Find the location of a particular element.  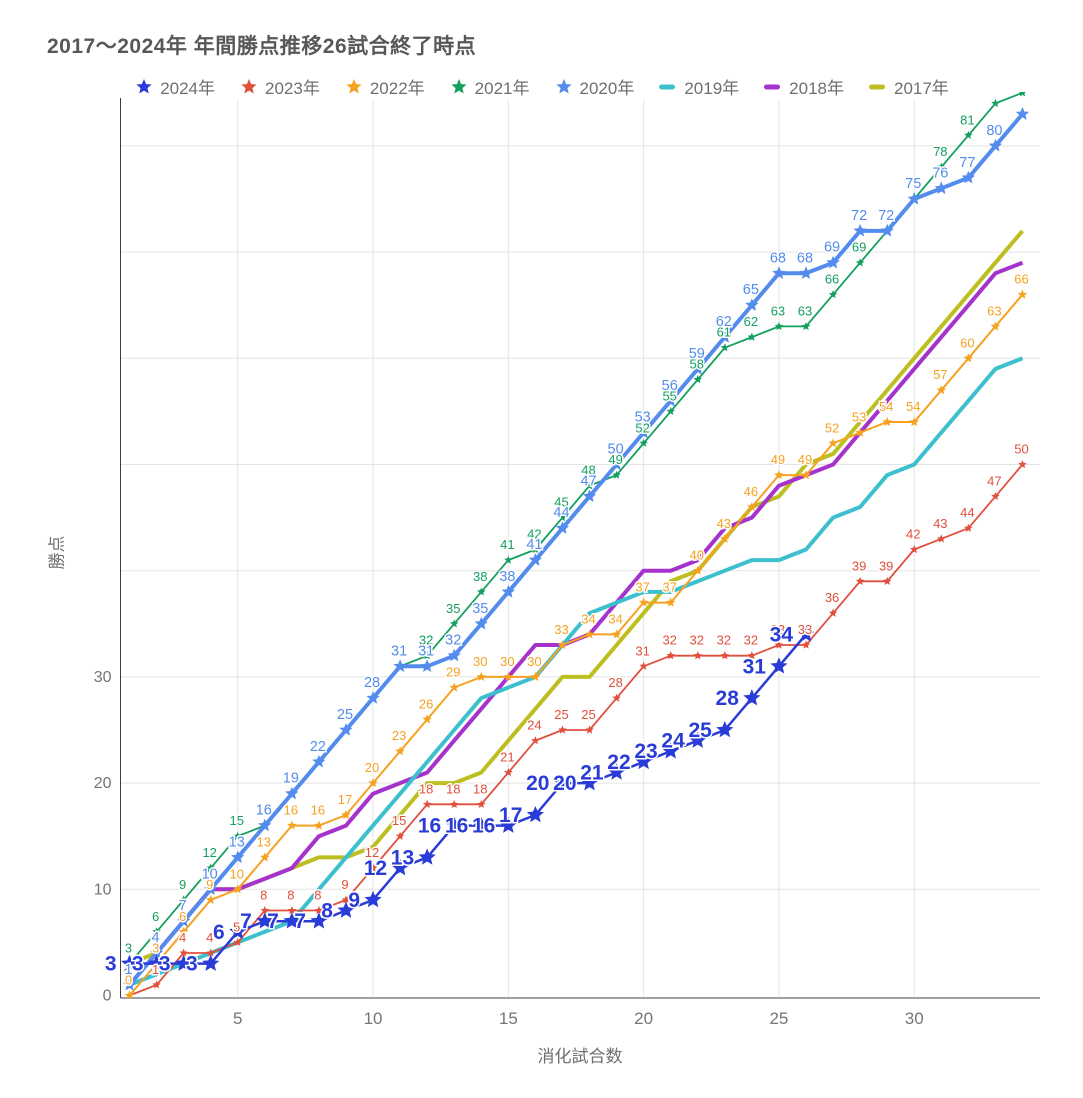

svg-text: 29 is located at coordinates (453, 672).